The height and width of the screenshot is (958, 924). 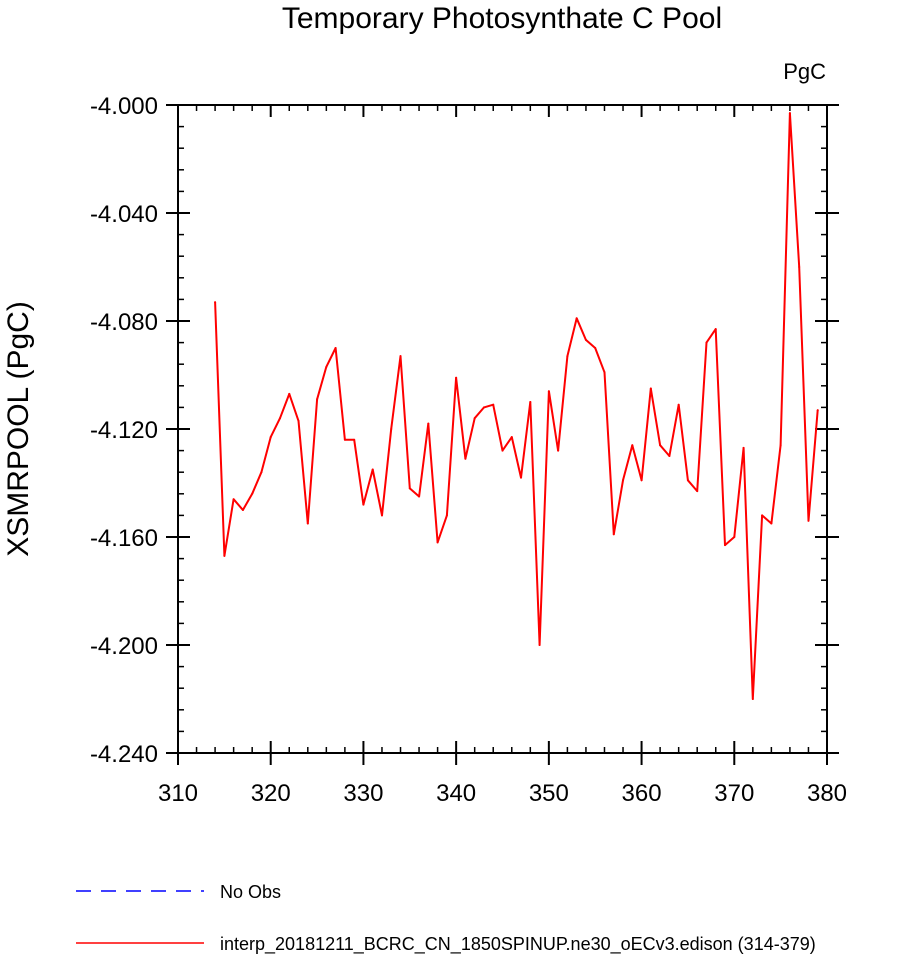 What do you see at coordinates (549, 793) in the screenshot?
I see `x-tick-label: 350` at bounding box center [549, 793].